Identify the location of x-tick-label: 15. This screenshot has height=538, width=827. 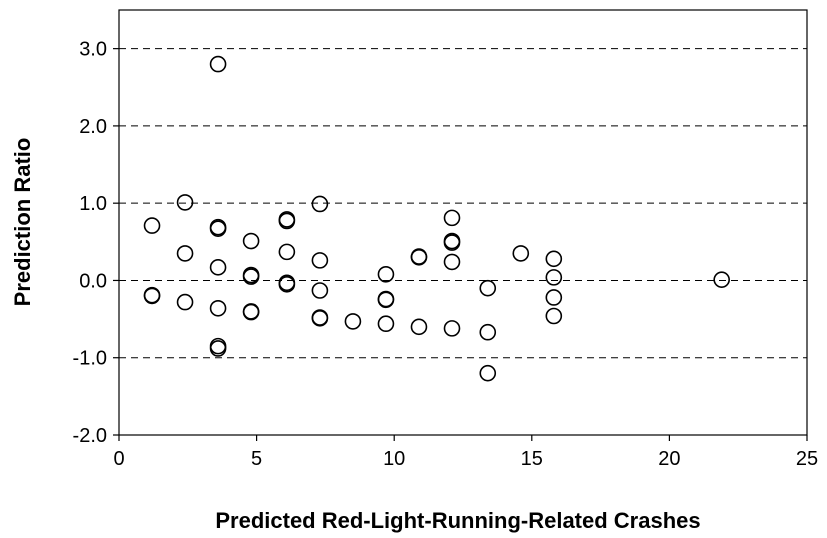
(532, 459).